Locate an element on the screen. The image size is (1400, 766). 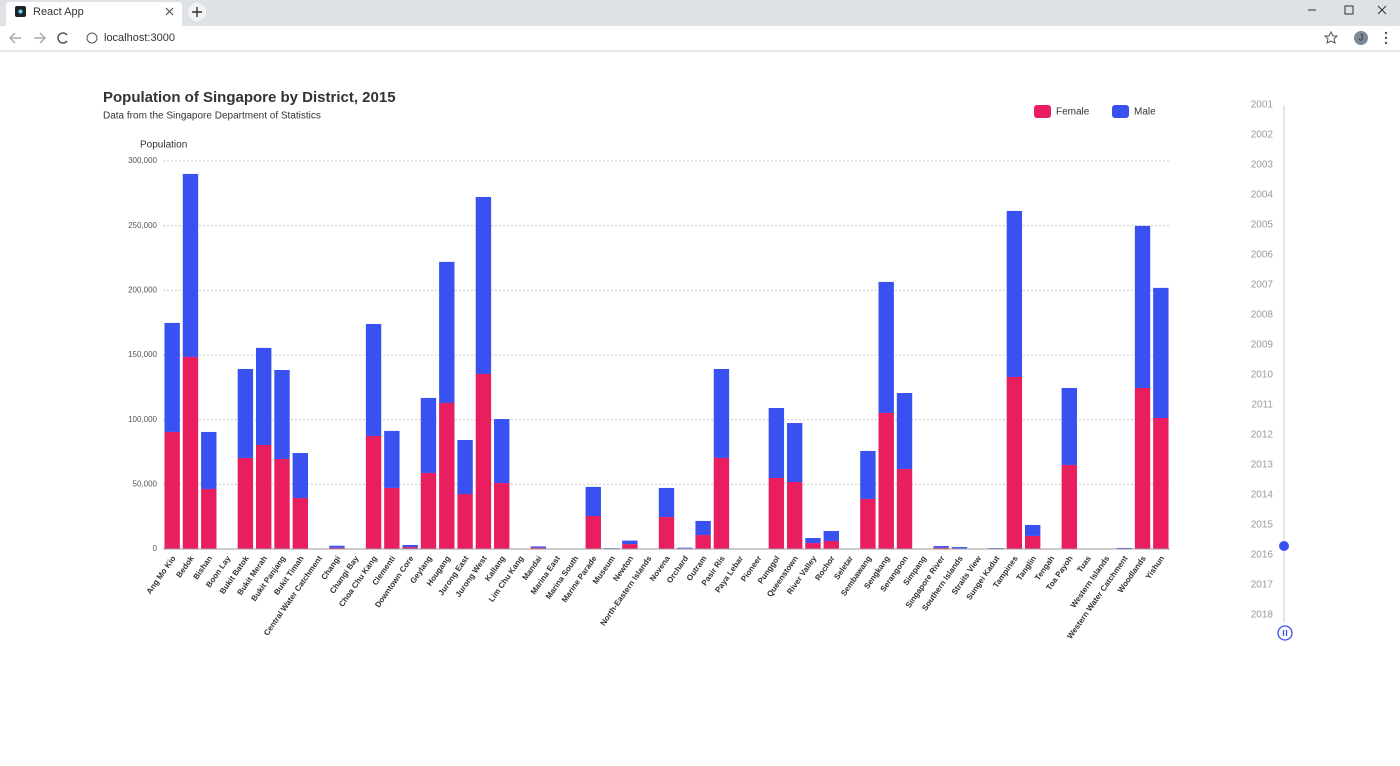
tab-title: React App is located at coordinates (58, 12).